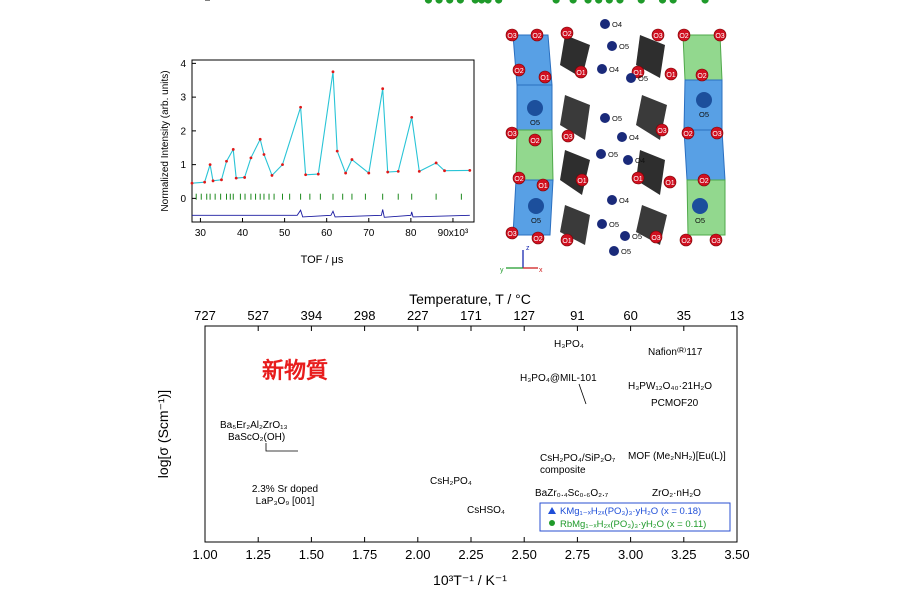 Image resolution: width=900 pixels, height=600 pixels. What do you see at coordinates (327, 233) in the screenshot?
I see `diffraction-x-tick-label: 60` at bounding box center [327, 233].